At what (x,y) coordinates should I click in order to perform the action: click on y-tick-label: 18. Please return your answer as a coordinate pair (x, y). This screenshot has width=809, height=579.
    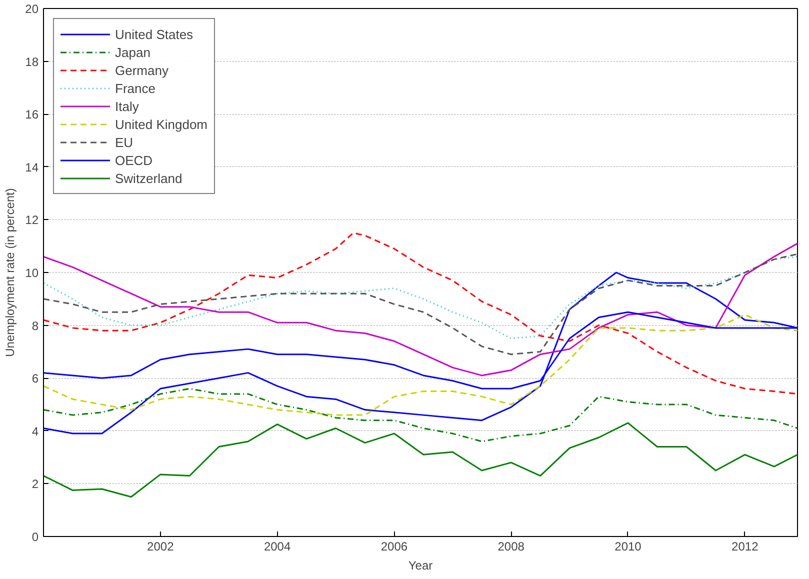
    Looking at the image, I should click on (32, 61).